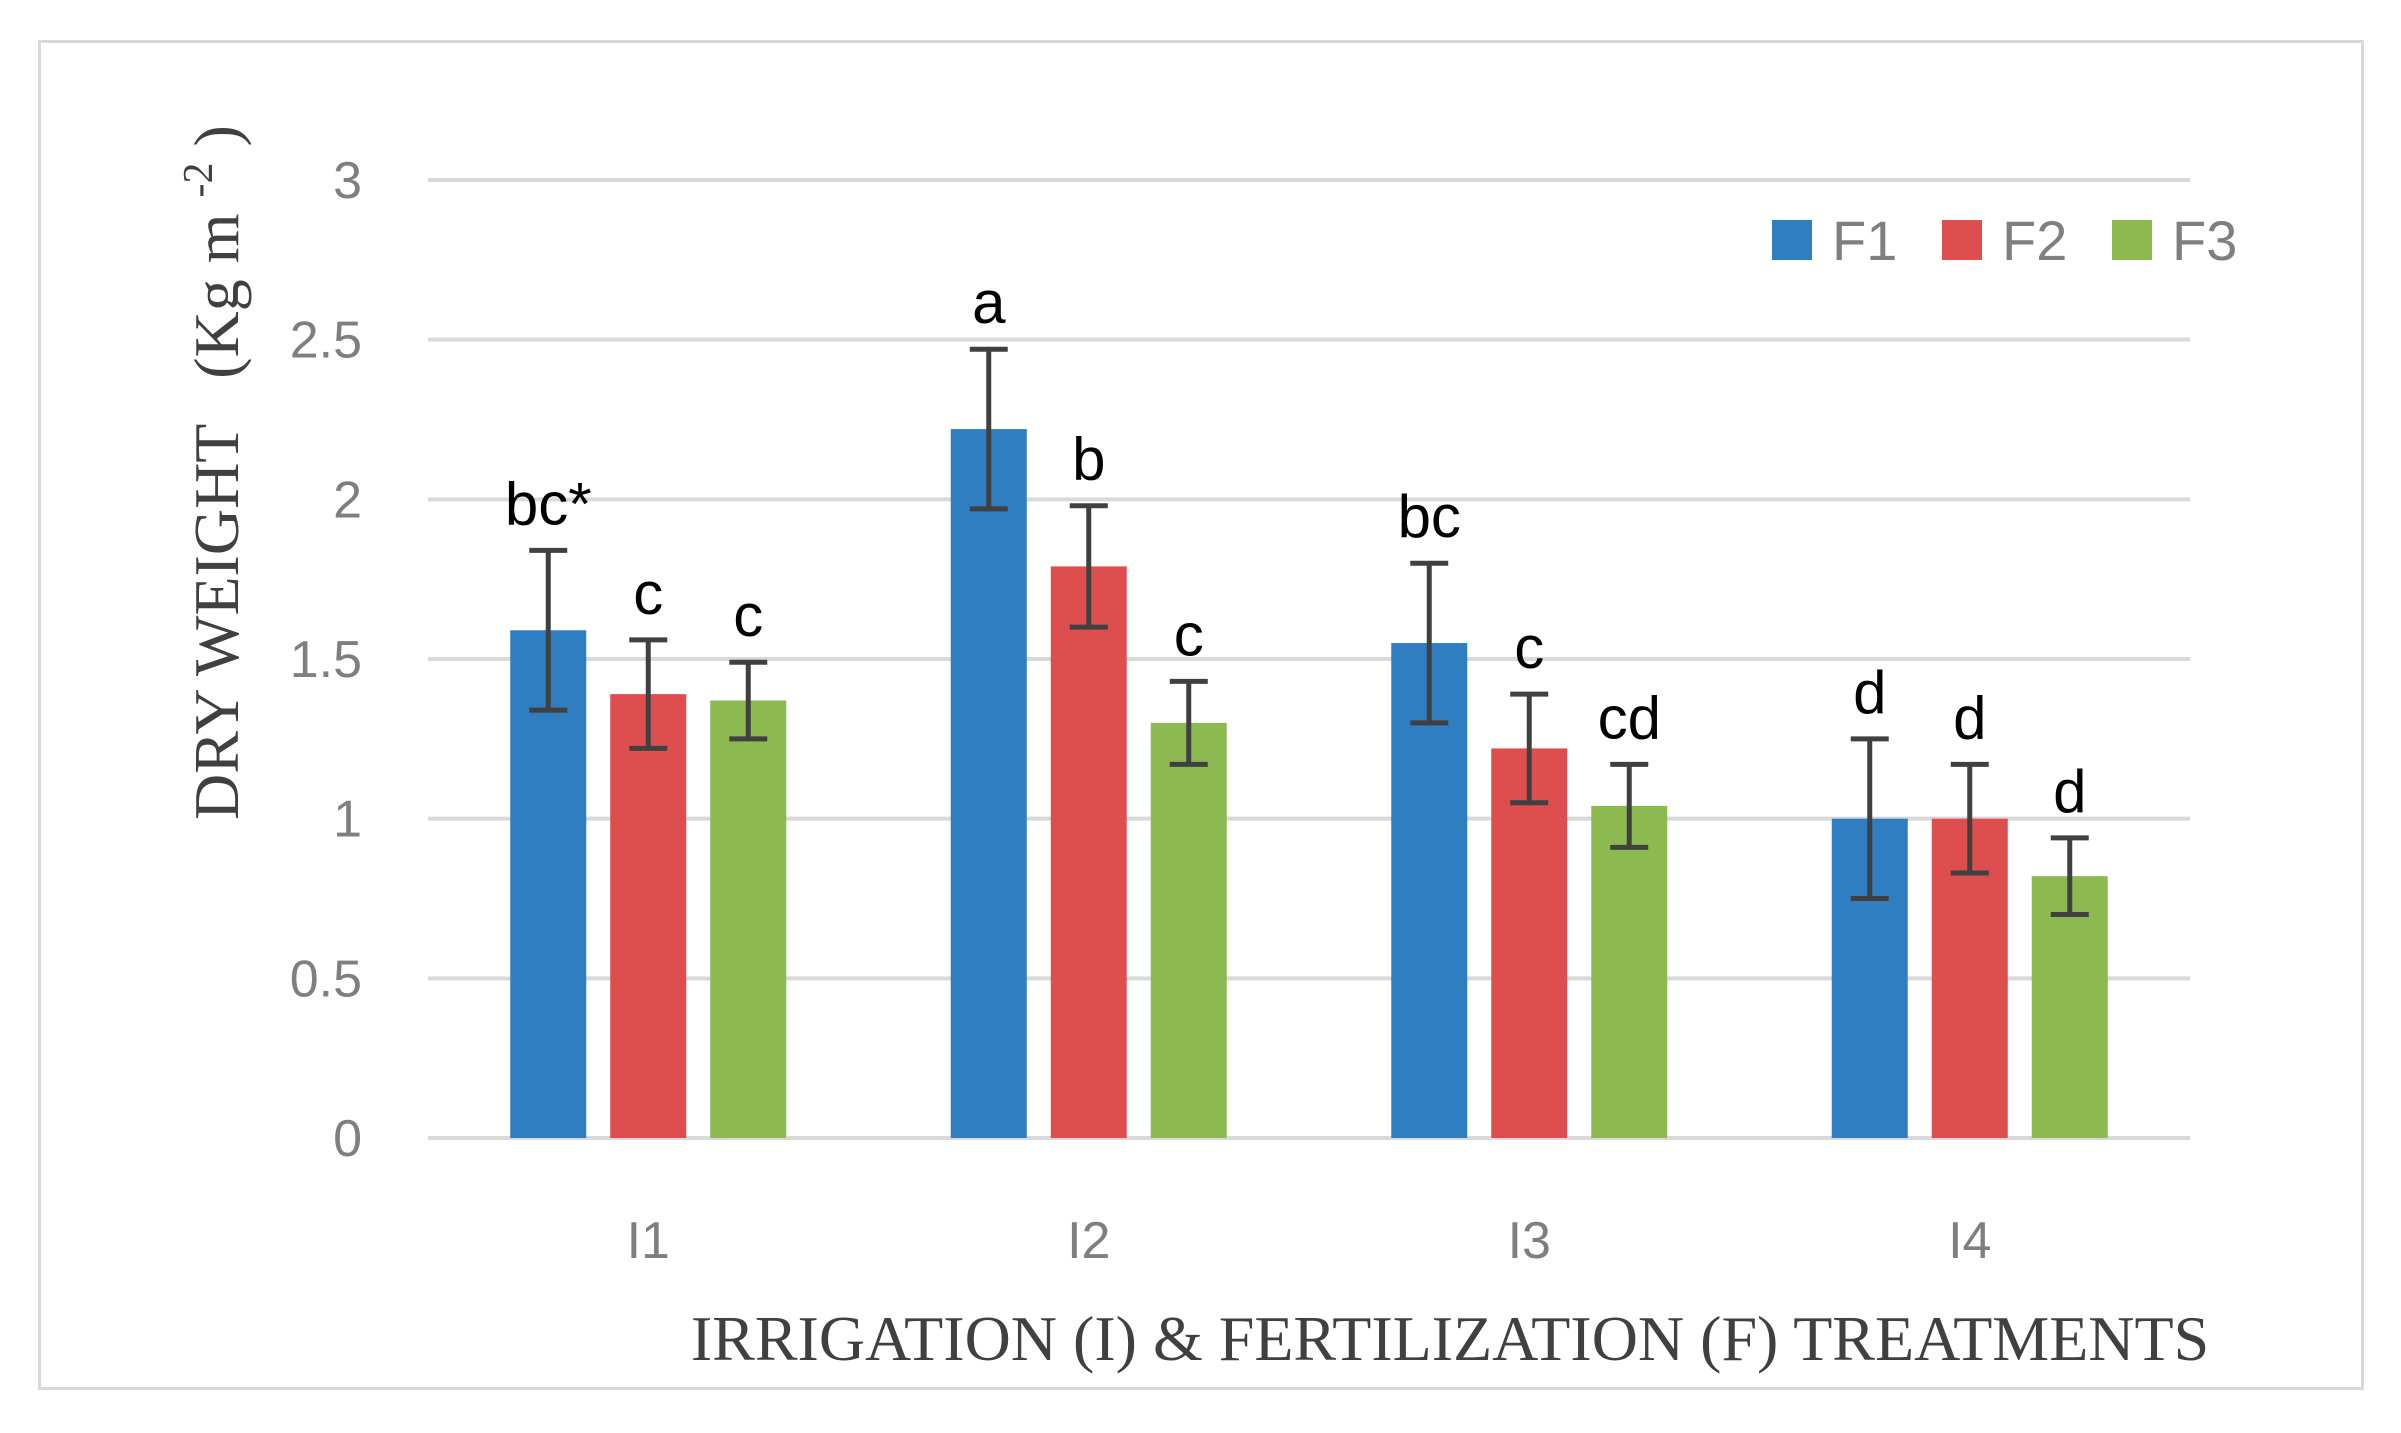  I want to click on x-tick-label: I2, so click(1088, 1241).